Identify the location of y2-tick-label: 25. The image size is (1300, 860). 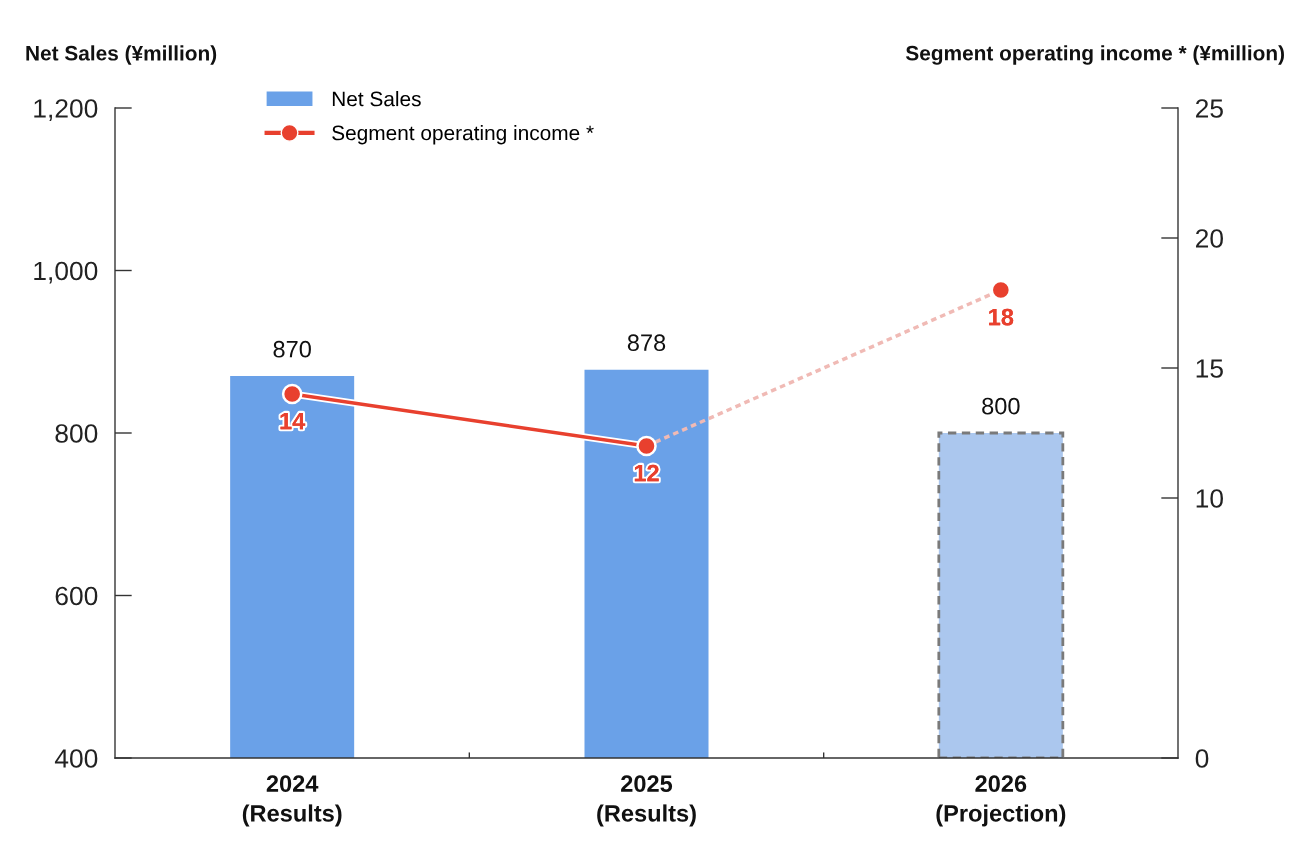
(1209, 108).